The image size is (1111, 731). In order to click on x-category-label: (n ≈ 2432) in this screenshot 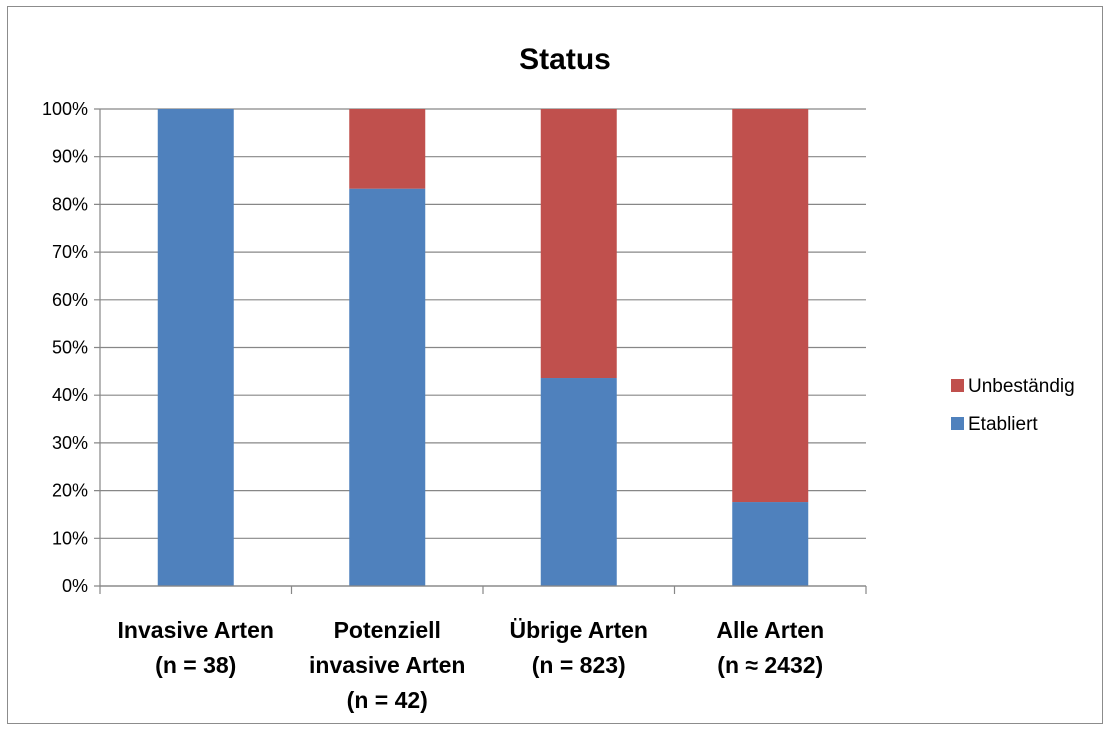, I will do `click(770, 665)`.